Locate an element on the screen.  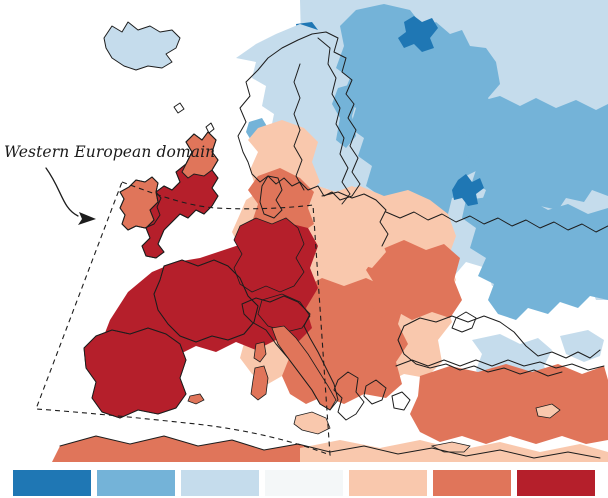
island-balearics is located at coordinates (196, 399).